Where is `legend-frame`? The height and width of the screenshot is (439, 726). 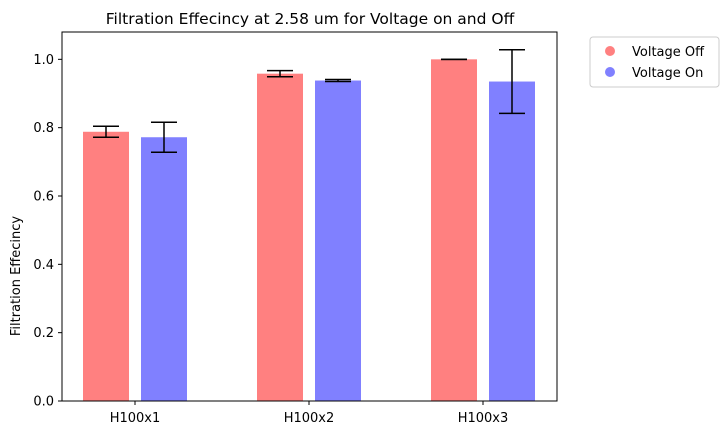 legend-frame is located at coordinates (654, 62).